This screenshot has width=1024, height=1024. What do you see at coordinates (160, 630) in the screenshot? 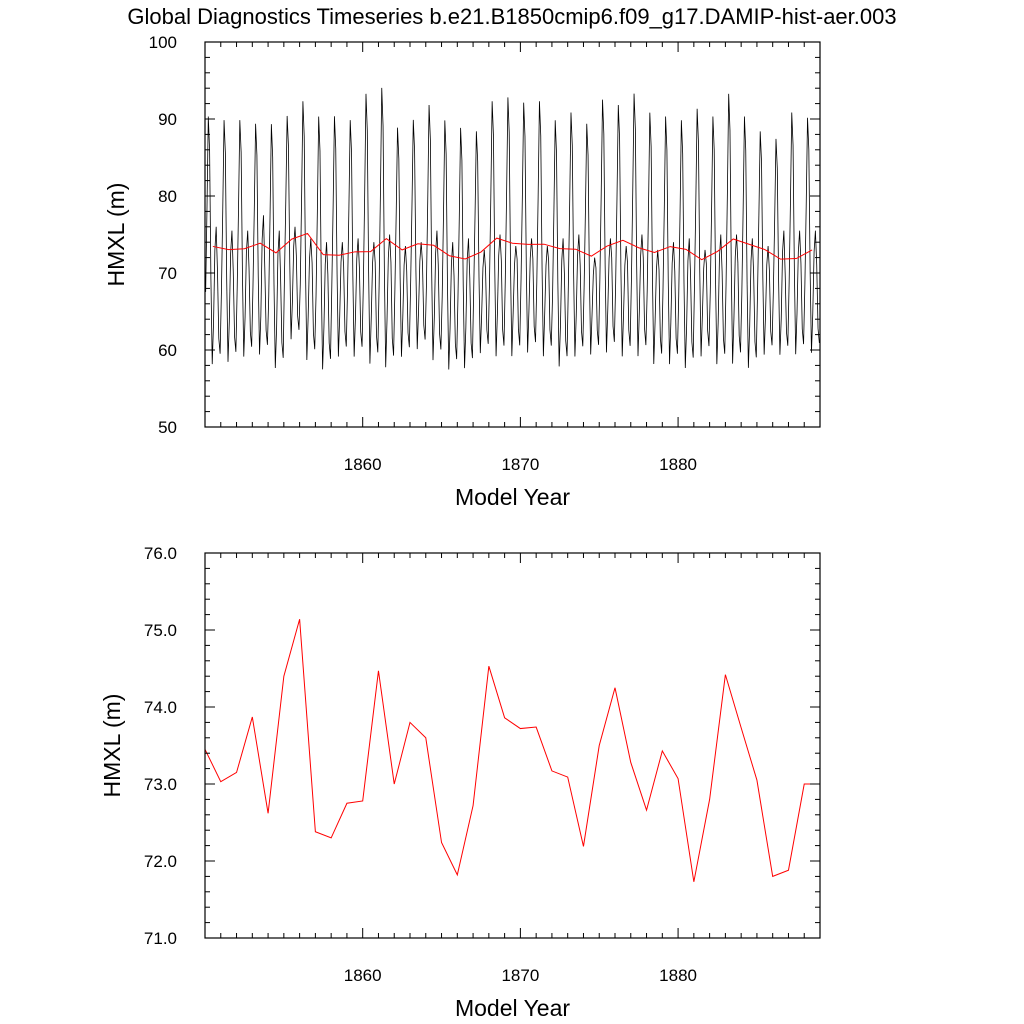
I see `y-tick-label: 75.0` at bounding box center [160, 630].